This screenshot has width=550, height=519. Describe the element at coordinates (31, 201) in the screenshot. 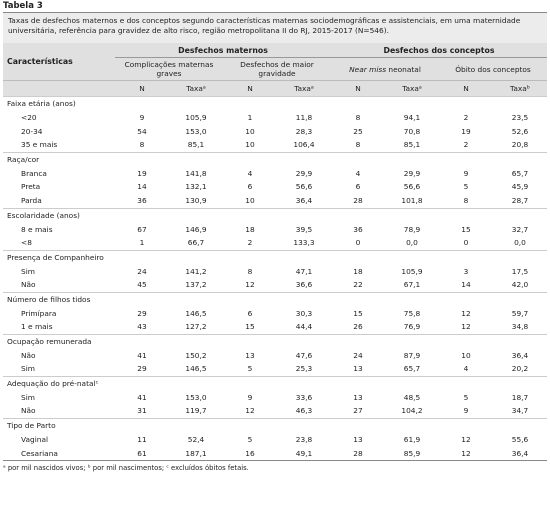

I see `row-label: Parda` at that location.